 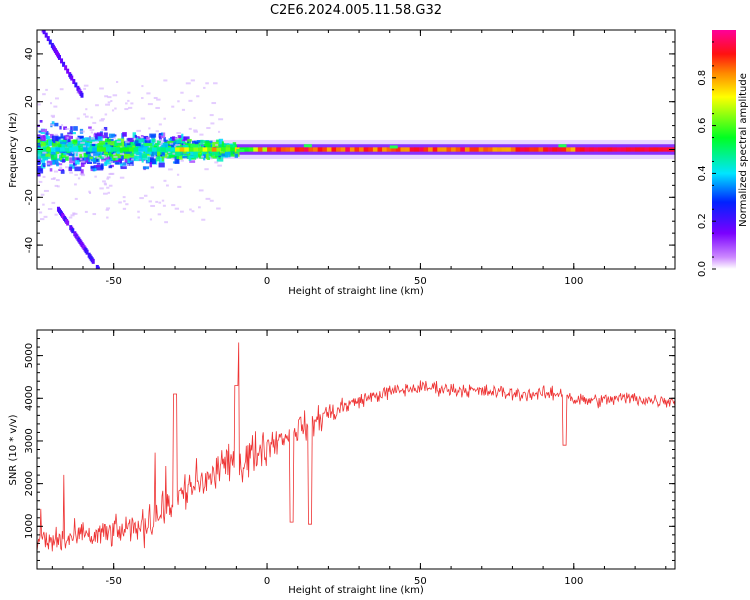 I want to click on y-tick-label: -40, so click(x=29, y=245).